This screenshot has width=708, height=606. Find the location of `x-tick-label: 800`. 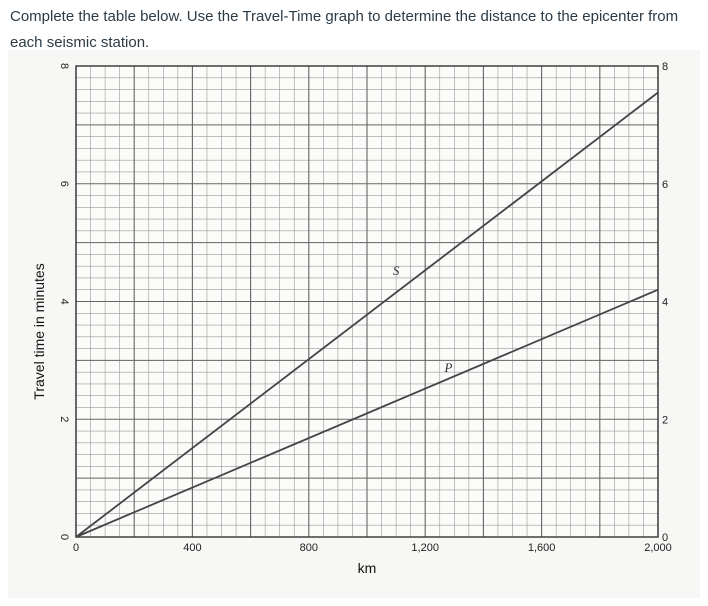

x-tick-label: 800 is located at coordinates (309, 548).